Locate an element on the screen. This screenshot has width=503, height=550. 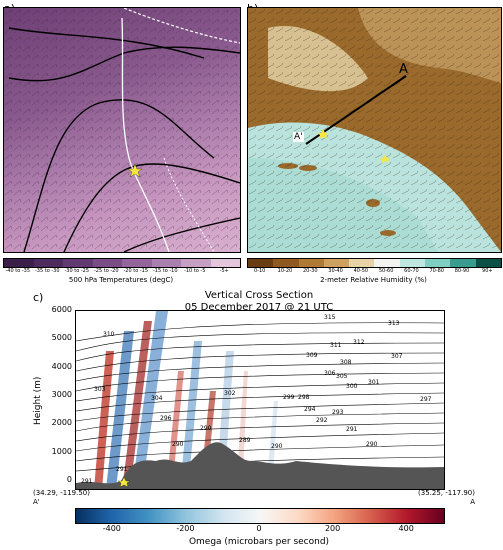
temperature-colorbar-tick: -15 to -10 is located at coordinates (165, 271).